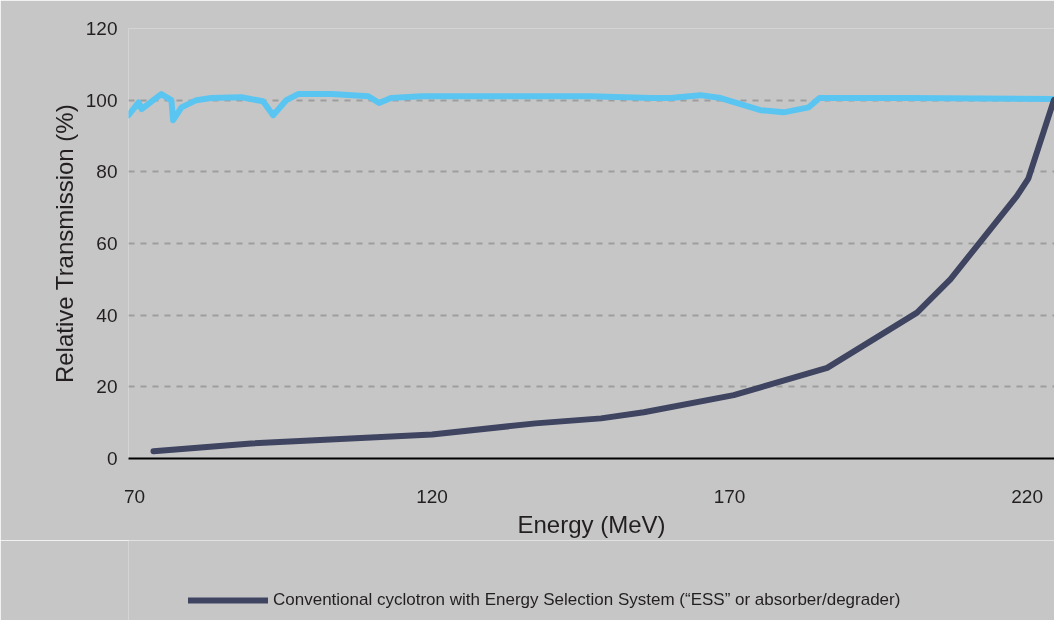  Describe the element at coordinates (64, 244) in the screenshot. I see `y-axis-title: Relative Transmission (%)` at that location.